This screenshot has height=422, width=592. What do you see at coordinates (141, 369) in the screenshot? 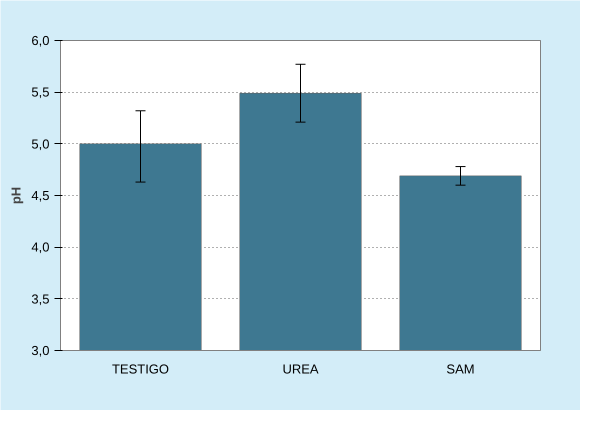
I see `x-tick-label: TESTIGO` at bounding box center [141, 369].